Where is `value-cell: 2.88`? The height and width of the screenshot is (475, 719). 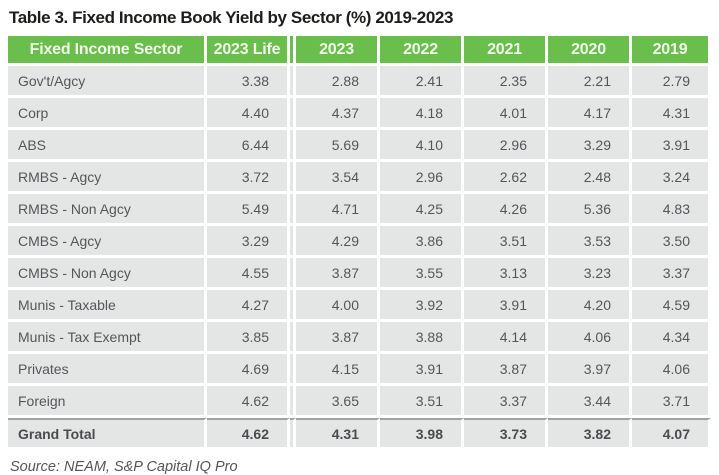 value-cell: 2.88 is located at coordinates (338, 82).